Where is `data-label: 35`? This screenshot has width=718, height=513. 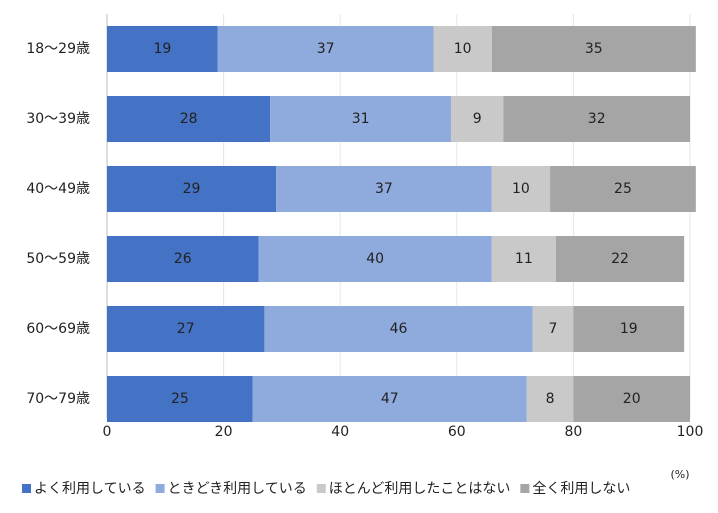 data-label: 35 is located at coordinates (594, 49).